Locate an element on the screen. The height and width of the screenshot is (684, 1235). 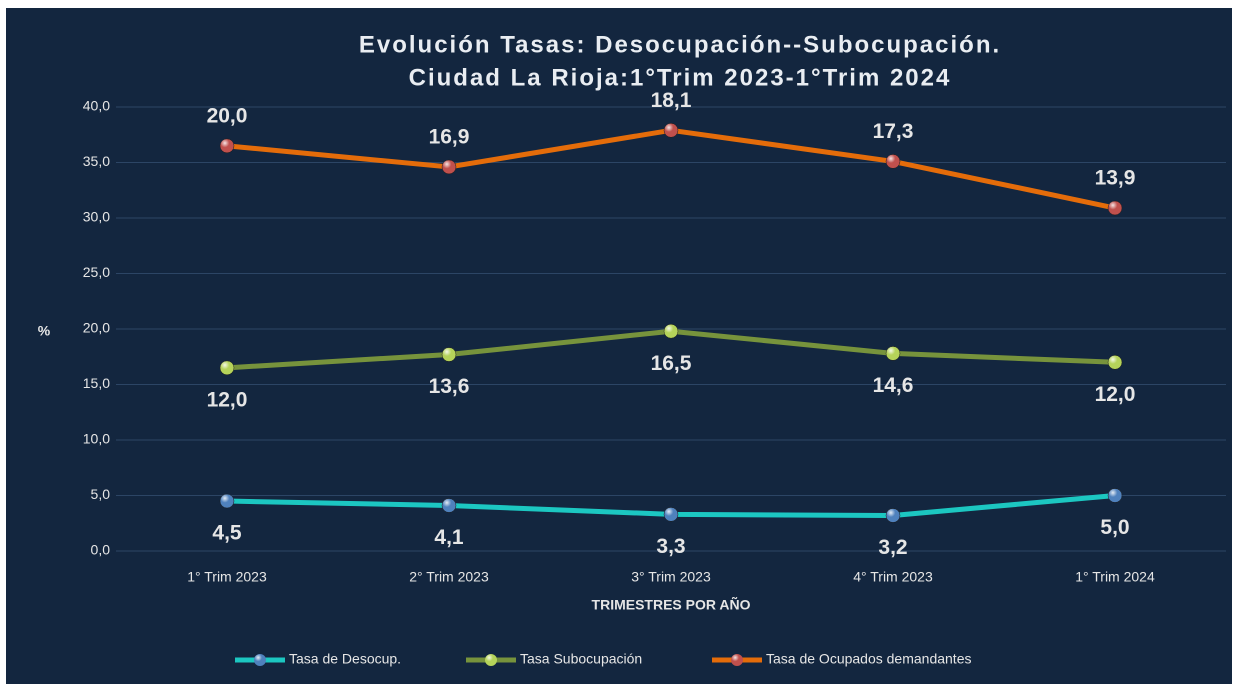
x-axis-title: TRIMESTRES POR AÑO is located at coordinates (671, 604).